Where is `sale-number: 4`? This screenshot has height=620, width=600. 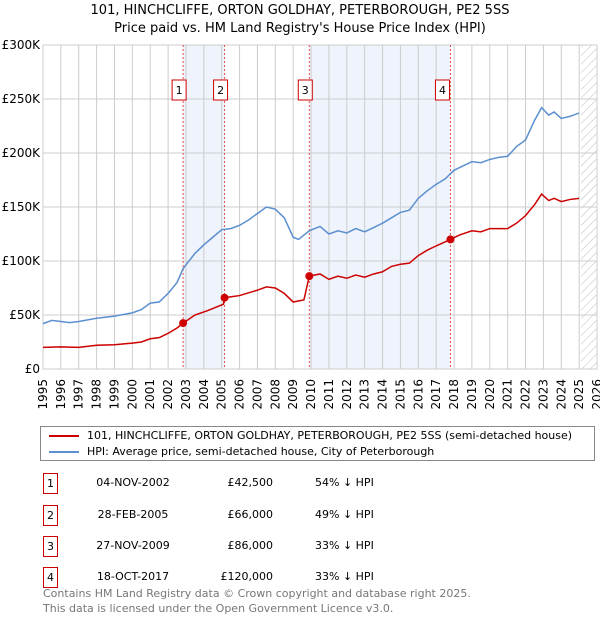 sale-number: 4 is located at coordinates (50, 577).